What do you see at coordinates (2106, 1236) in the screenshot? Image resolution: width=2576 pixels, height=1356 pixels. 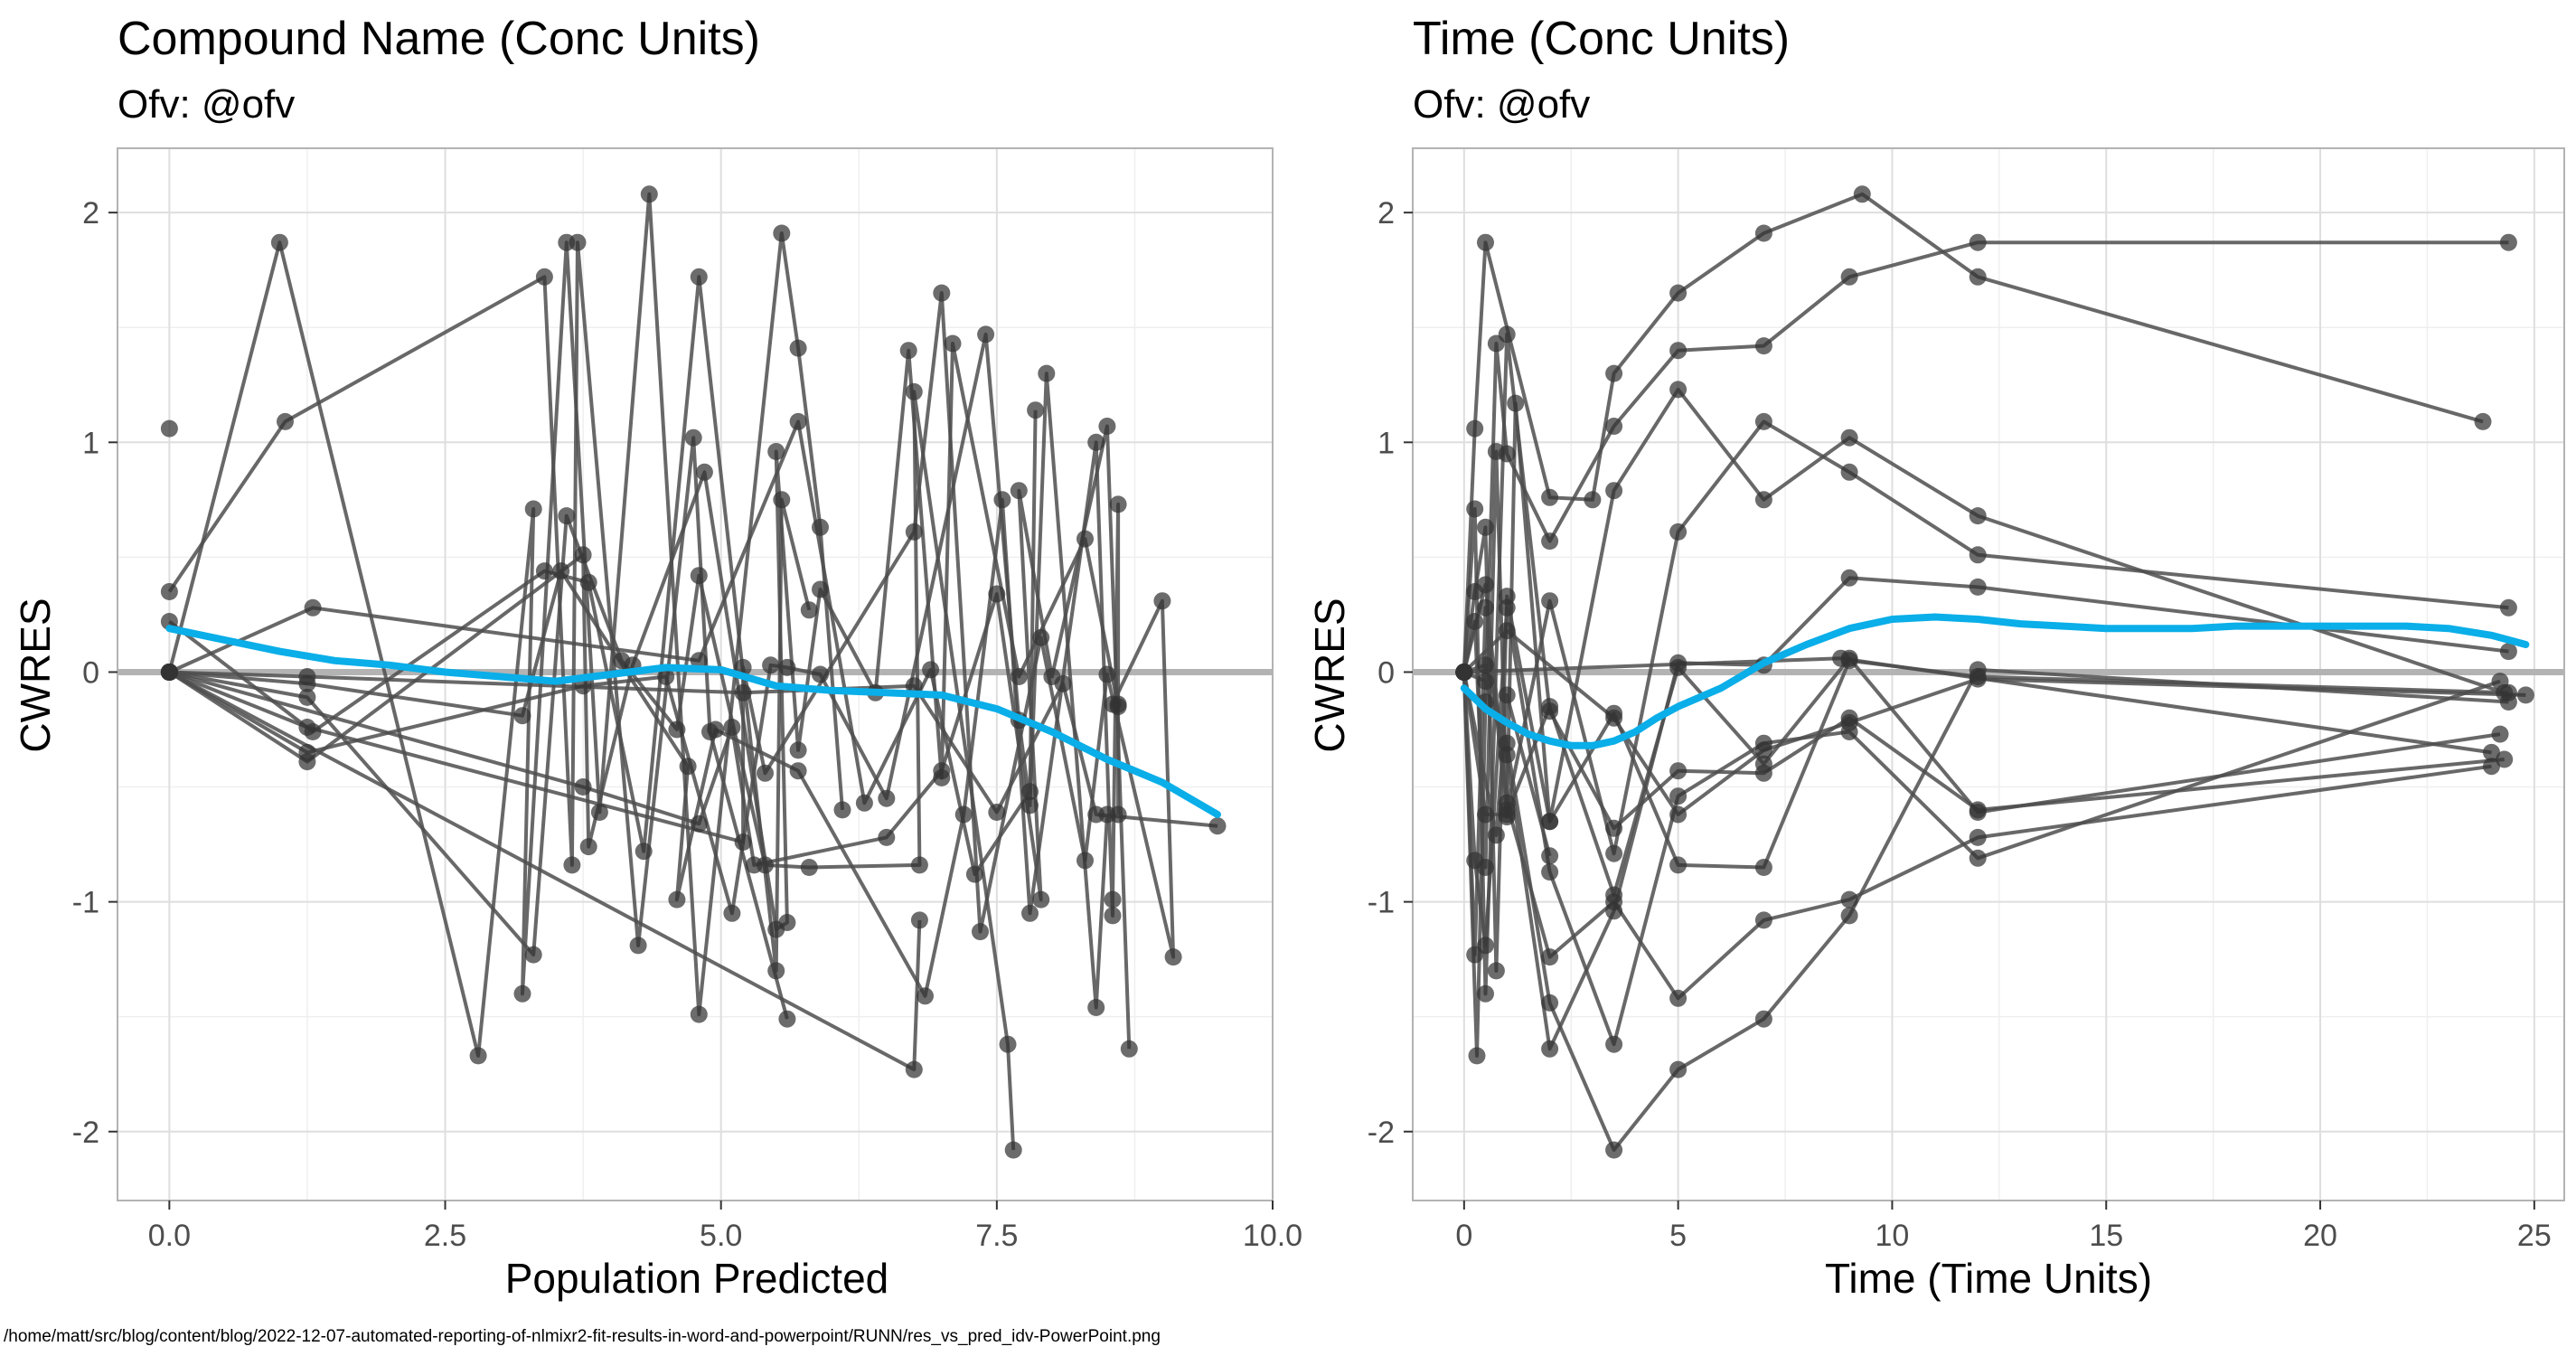 I see `x-tick-label: 15` at bounding box center [2106, 1236].